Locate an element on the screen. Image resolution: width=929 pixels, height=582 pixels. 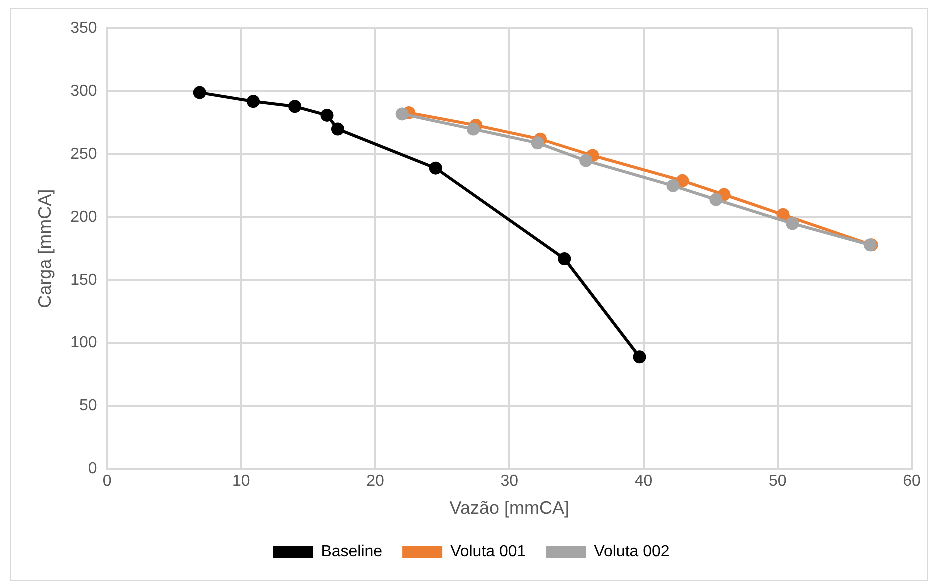
y-tick-label: 350 is located at coordinates (84, 29).